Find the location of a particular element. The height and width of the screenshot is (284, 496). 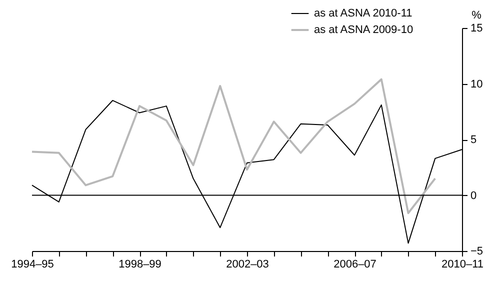

y-tick-label: 10 is located at coordinates (476, 84).